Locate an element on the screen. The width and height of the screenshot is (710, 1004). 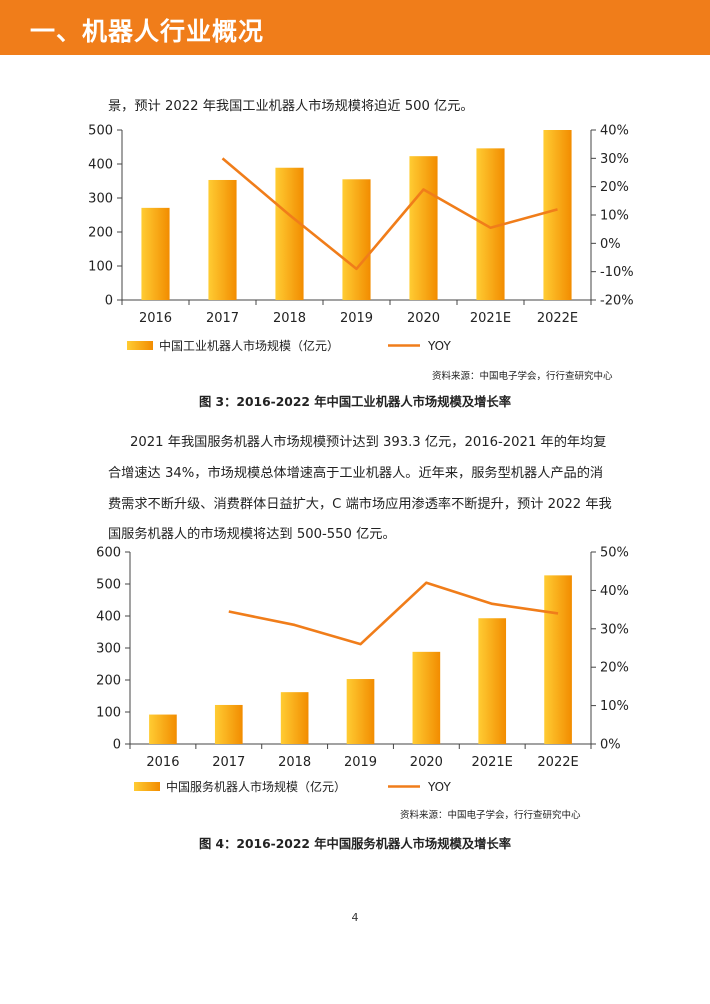
legend-bar-label: 中国服务机器人市场规模（亿元） is located at coordinates (256, 786).